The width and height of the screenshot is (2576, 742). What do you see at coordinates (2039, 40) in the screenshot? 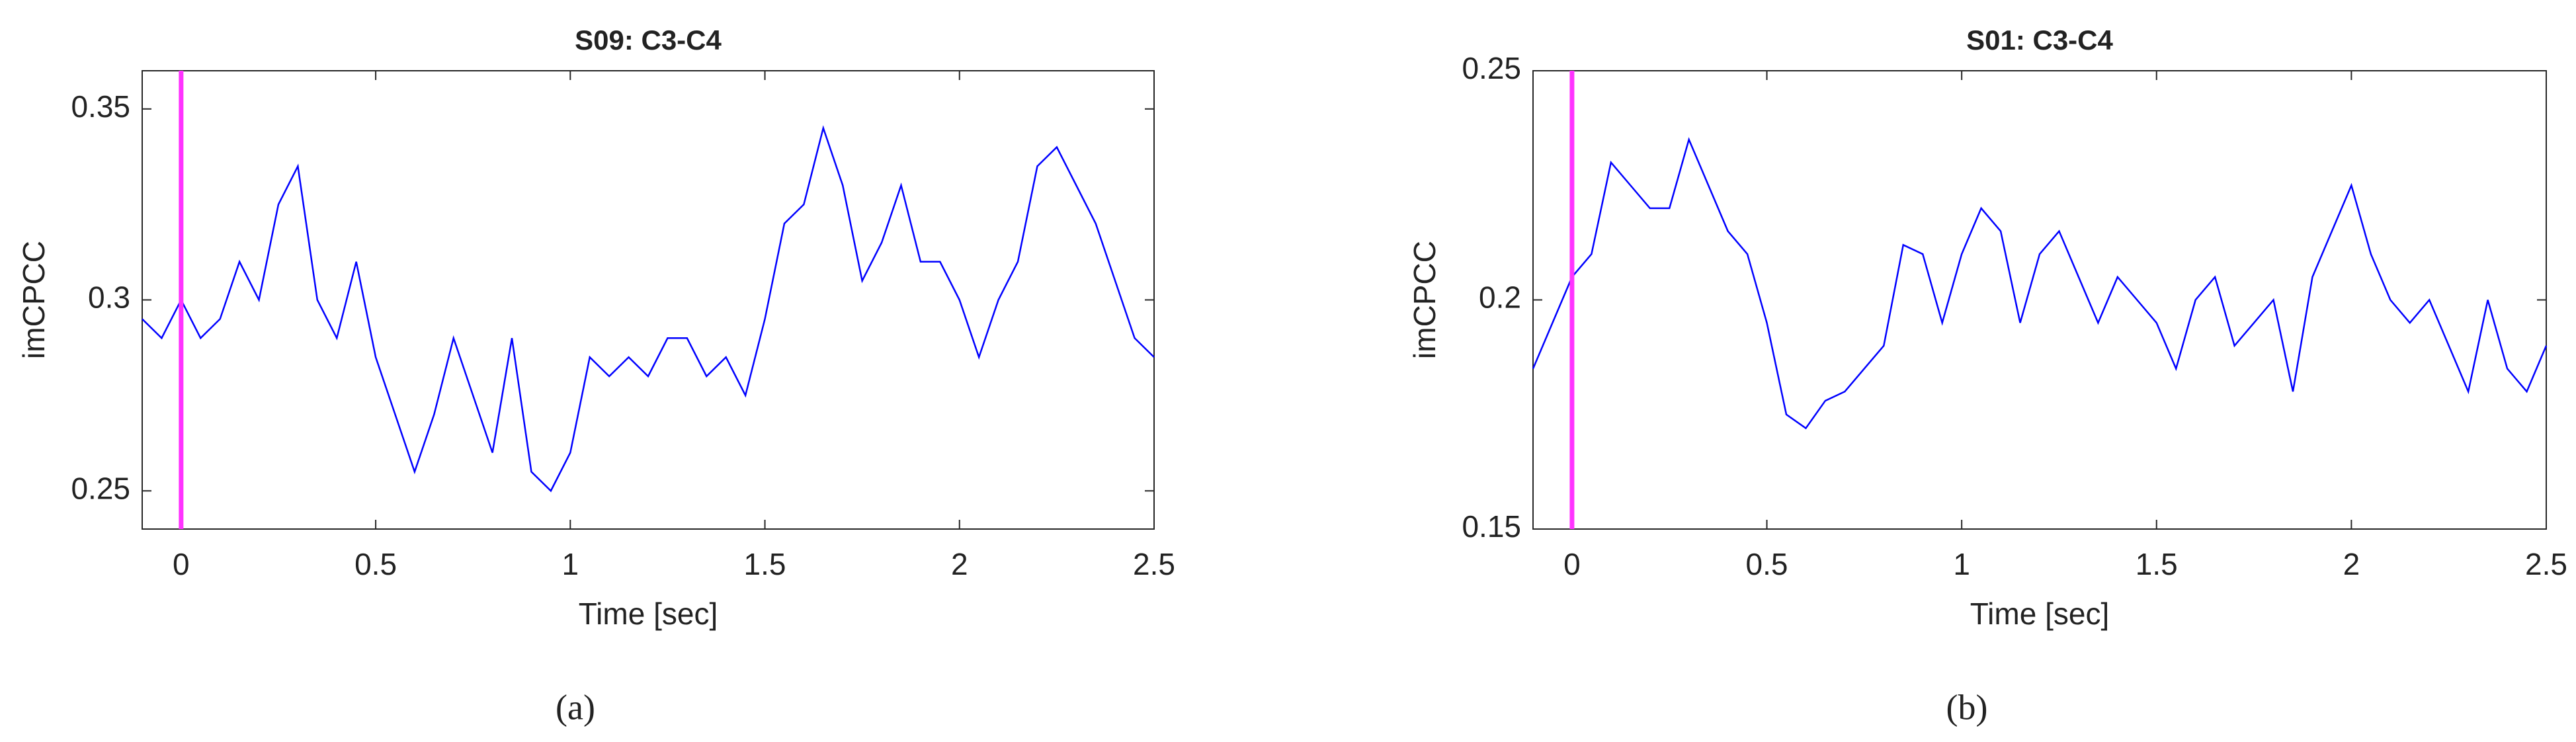
I see `chart-title: S01: C3-C4` at bounding box center [2039, 40].